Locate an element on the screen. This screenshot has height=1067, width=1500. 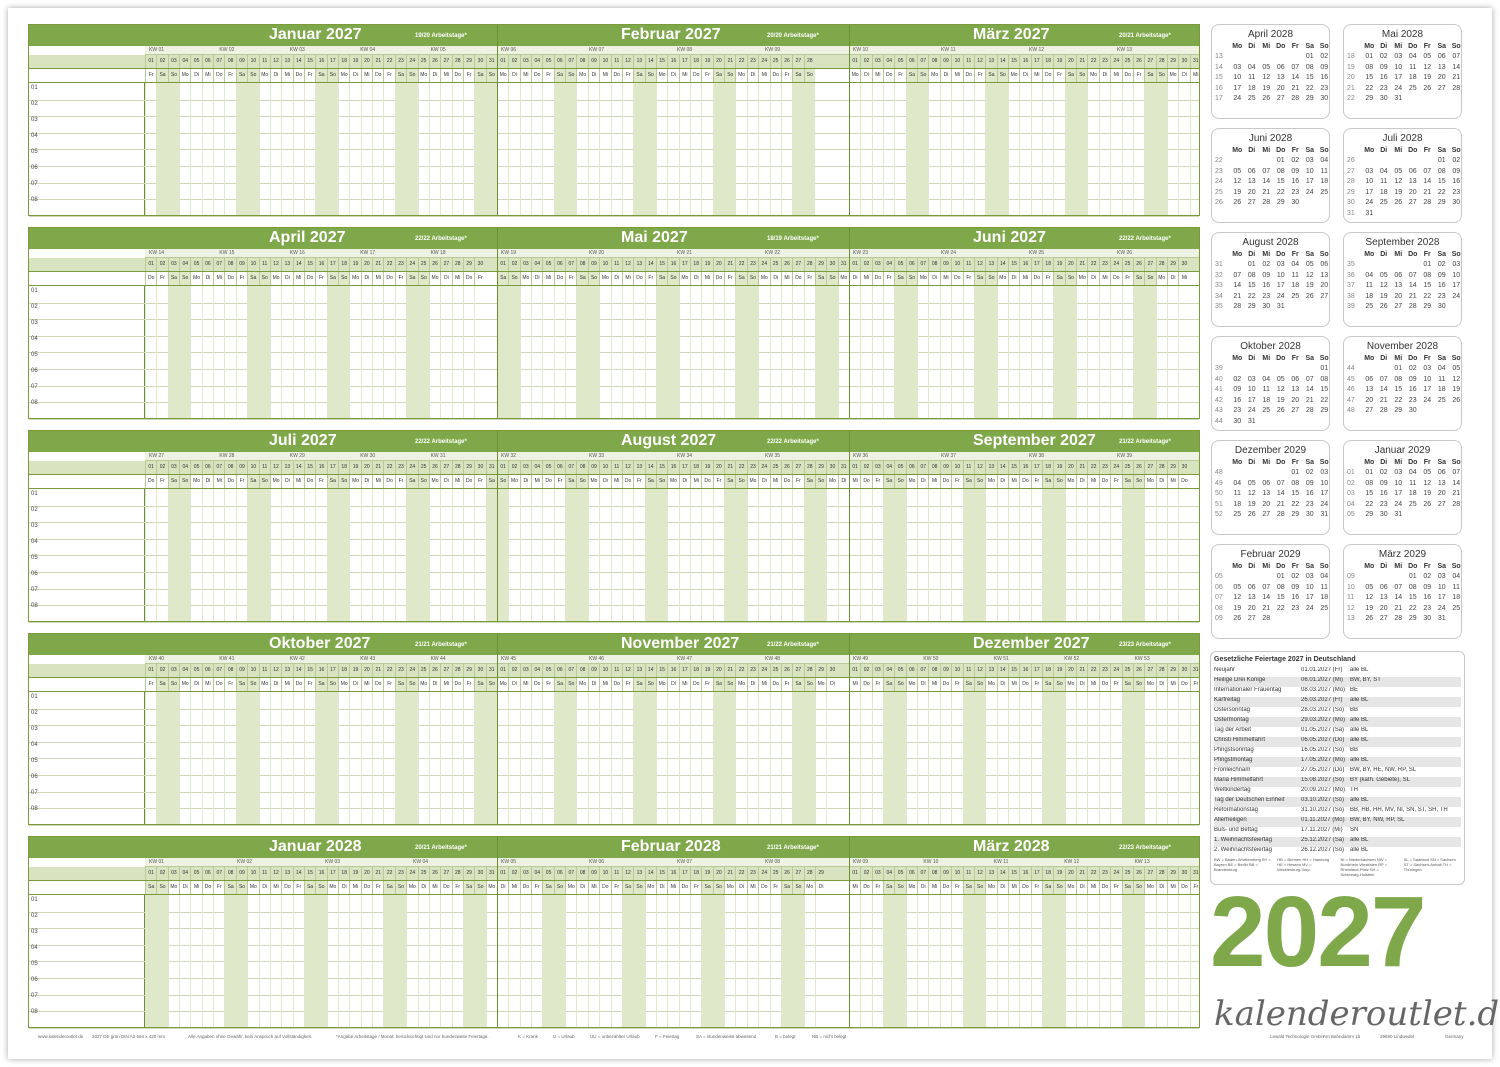
mini-day: 28 is located at coordinates (1280, 514).